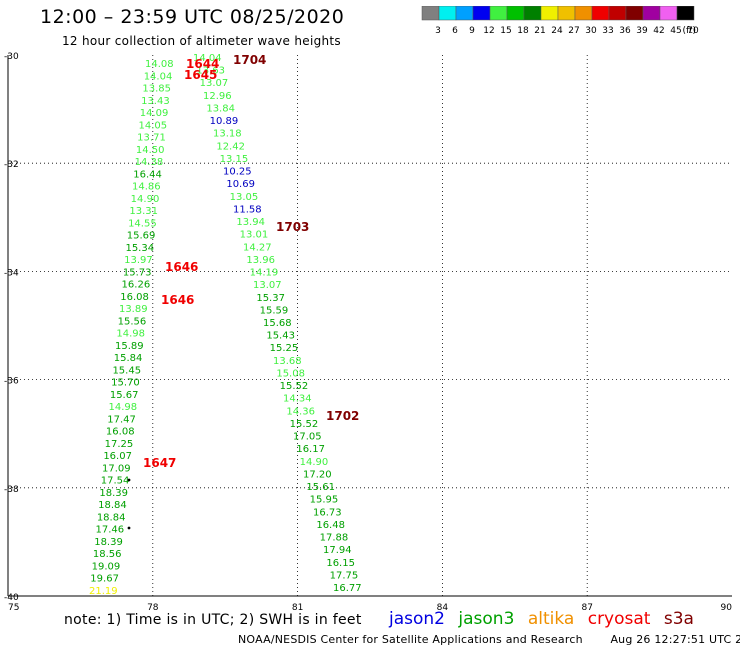 This screenshot has height=650, width=740. What do you see at coordinates (121, 419) in the screenshot?
I see `wave-height-value: 17.47` at bounding box center [121, 419].